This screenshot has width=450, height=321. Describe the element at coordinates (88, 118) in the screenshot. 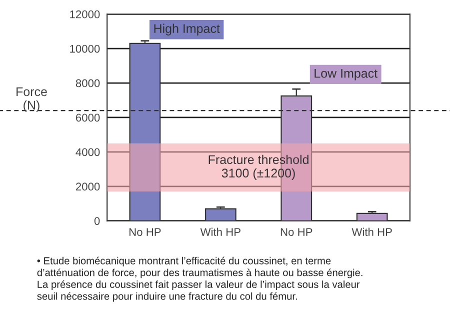

I see `y-tick-label: 6000` at that location.